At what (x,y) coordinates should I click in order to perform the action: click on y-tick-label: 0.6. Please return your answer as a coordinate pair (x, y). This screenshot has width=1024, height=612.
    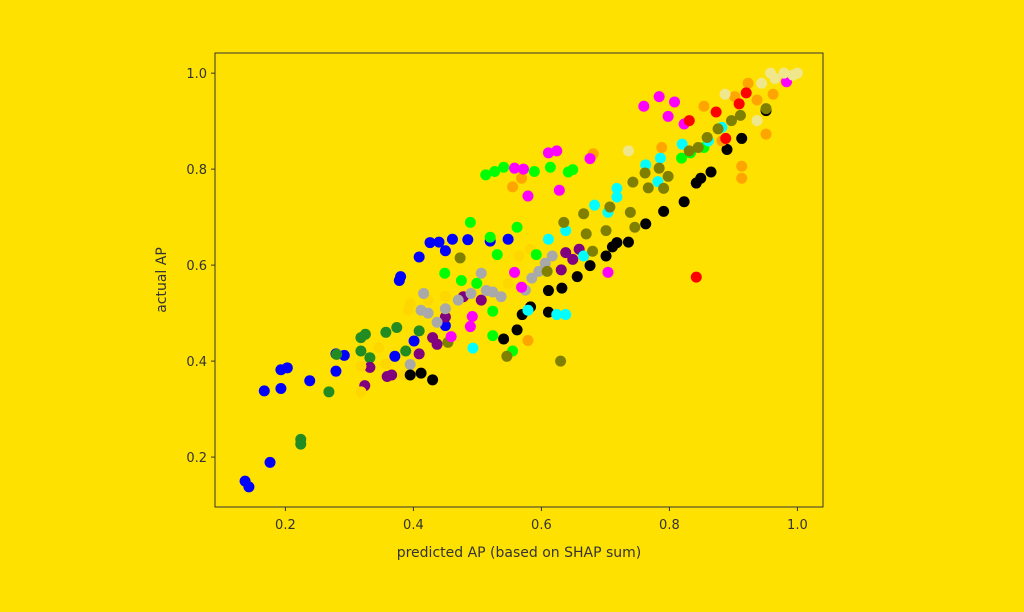
    Looking at the image, I should click on (196, 266).